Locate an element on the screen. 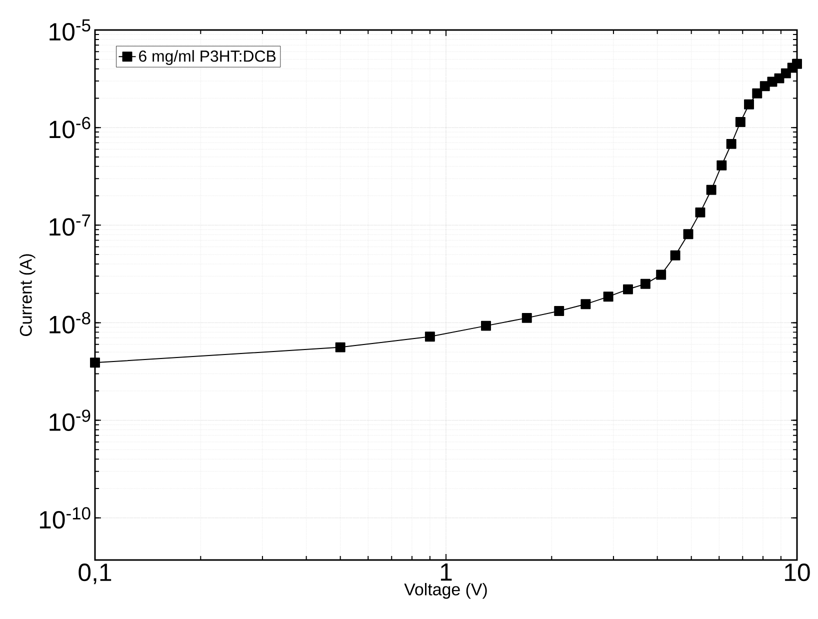 The image size is (818, 619). y-tick-label: 10$^{-8}$ is located at coordinates (70, 323).